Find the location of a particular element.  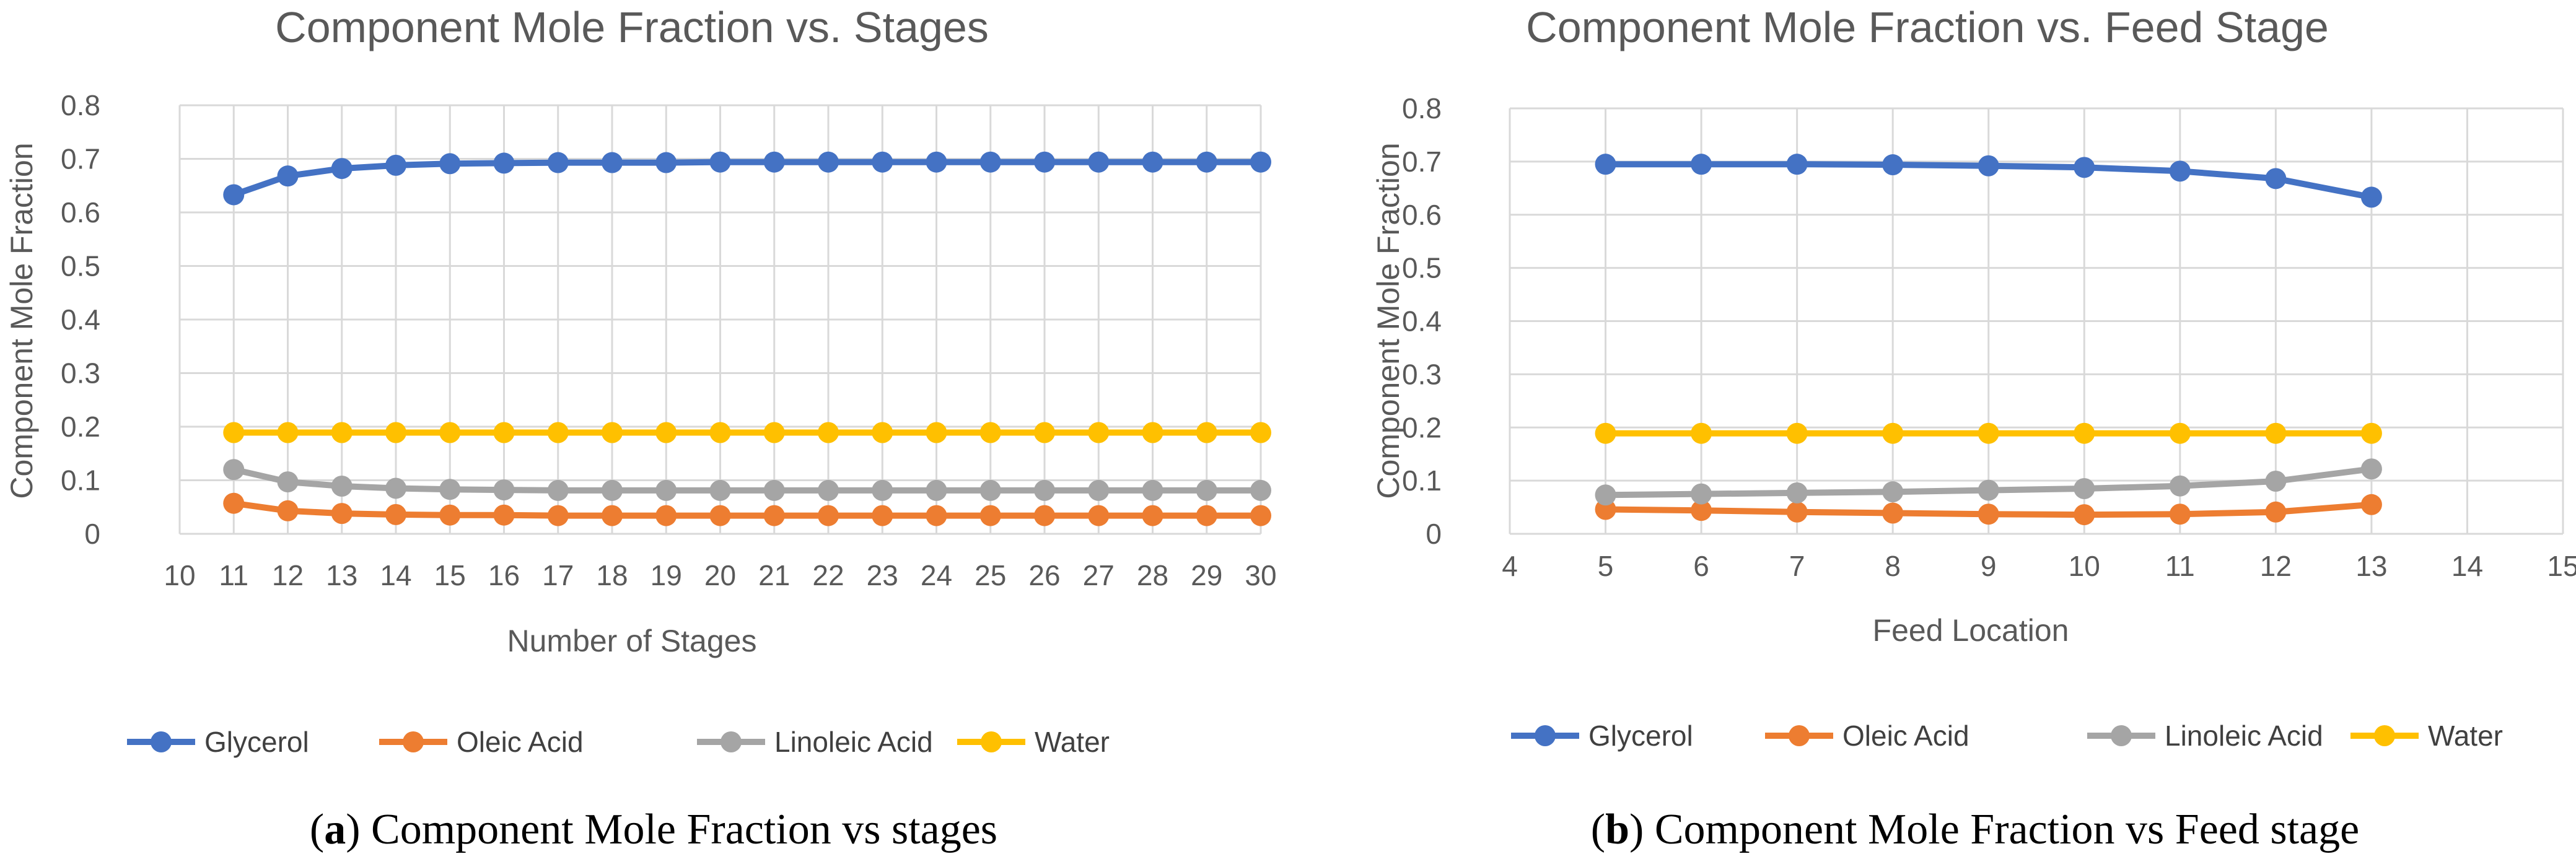

figure-caption: (a) Component Mole Fraction vs stages is located at coordinates (653, 829).